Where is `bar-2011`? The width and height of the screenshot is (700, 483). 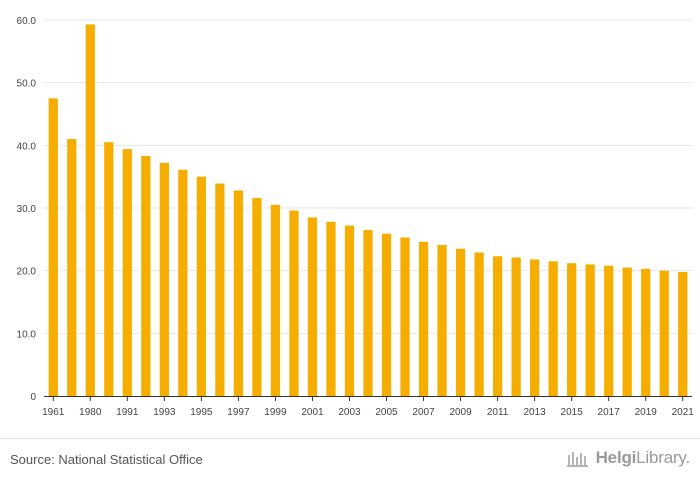
bar-2011 is located at coordinates (497, 326).